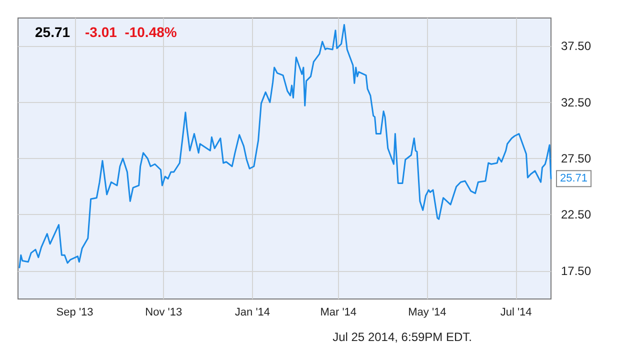  Describe the element at coordinates (576, 102) in the screenshot. I see `y-tick-label: 32.50` at that location.